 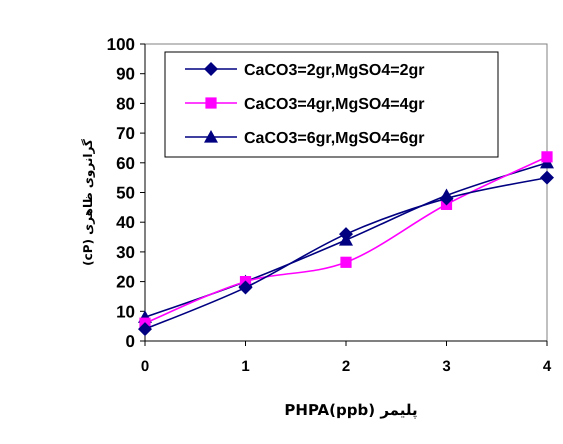 I want to click on xlabel: پلیمر PHPA(ppb), so click(x=351, y=410).